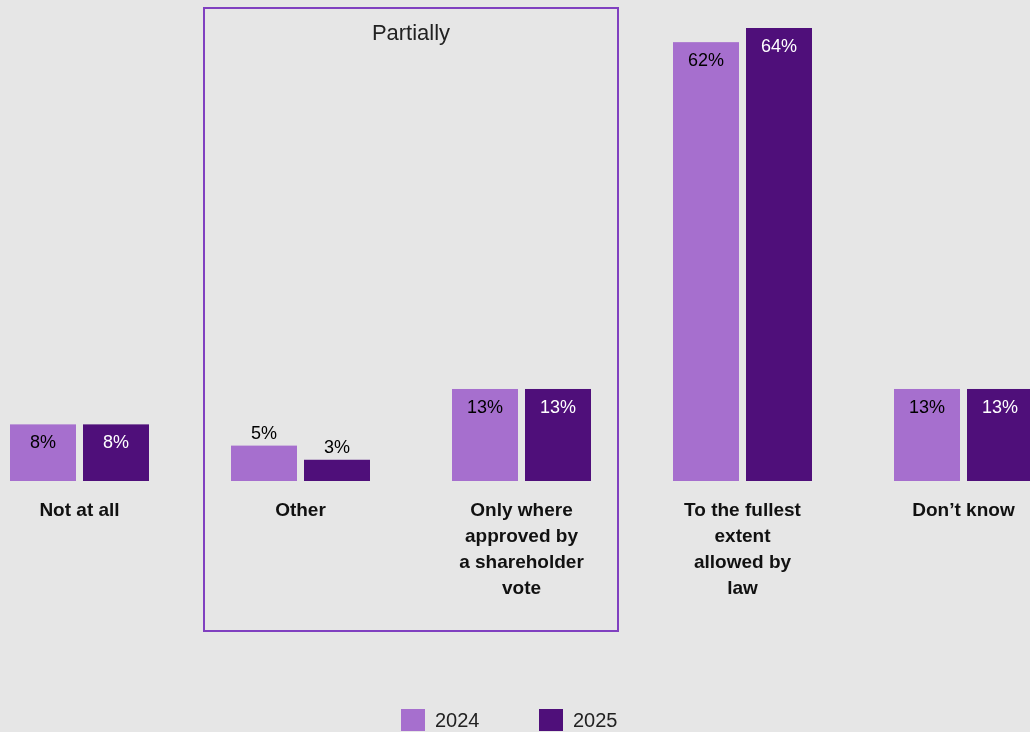  What do you see at coordinates (743, 548) in the screenshot?
I see `x-tick-label: To the fullest extent allowed by law` at bounding box center [743, 548].